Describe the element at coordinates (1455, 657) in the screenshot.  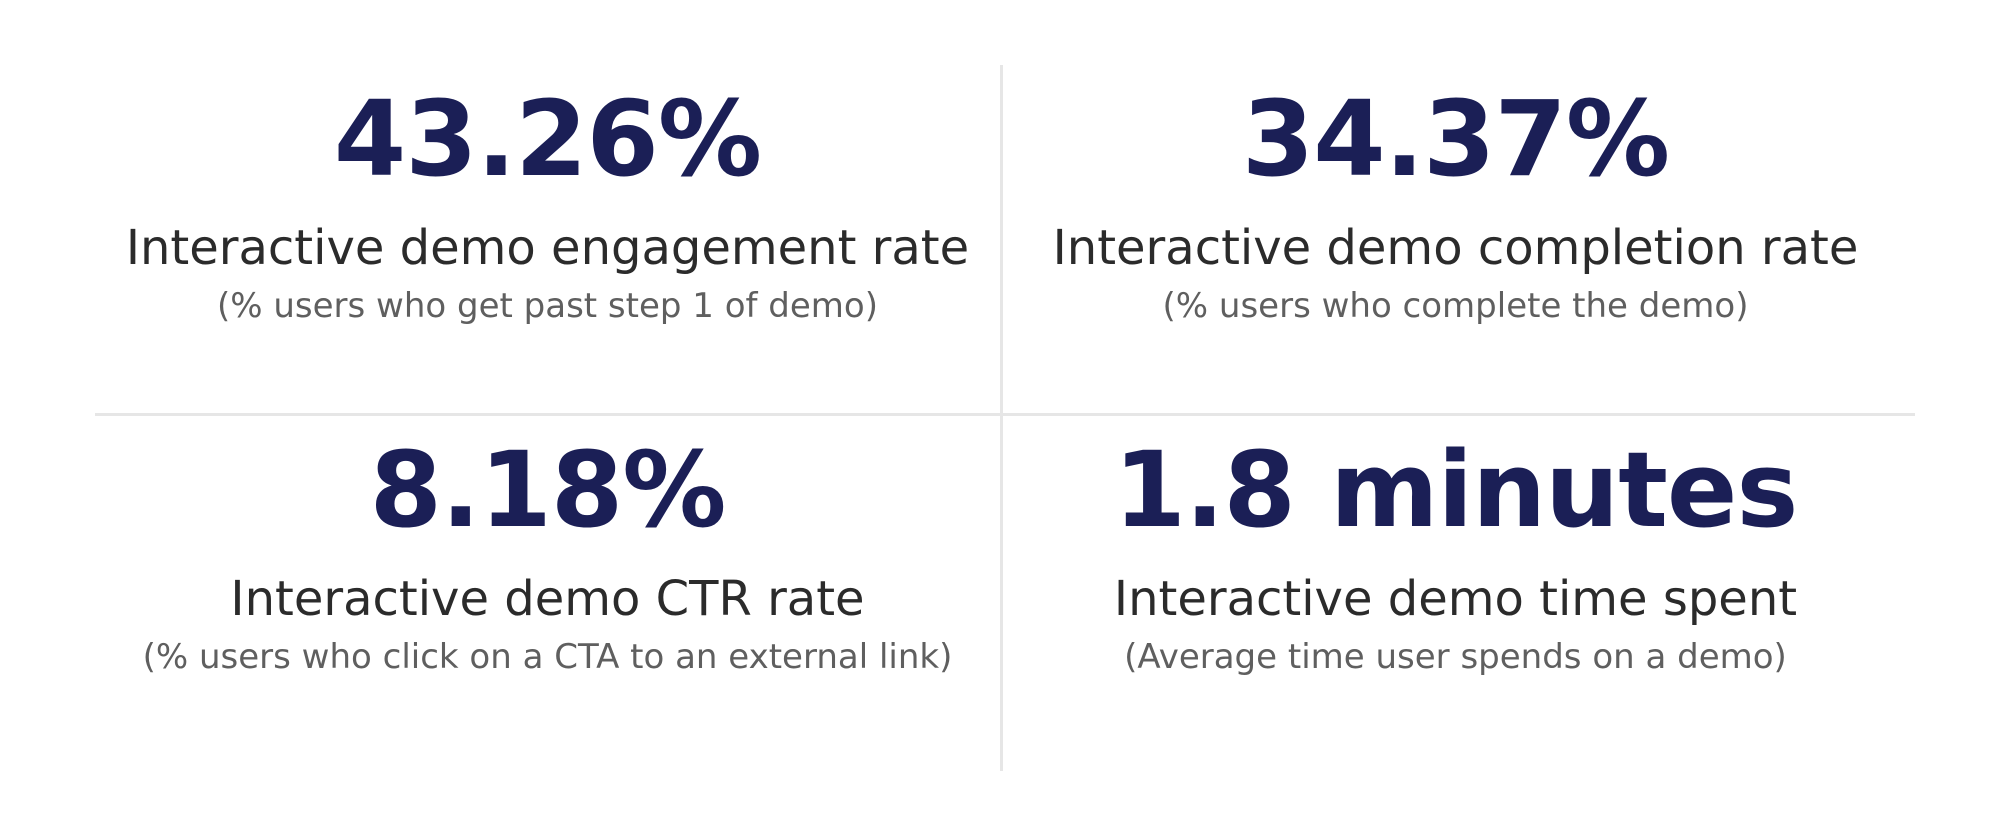
I see `stat-subtitle: (Average time user spends on a demo)` at that location.